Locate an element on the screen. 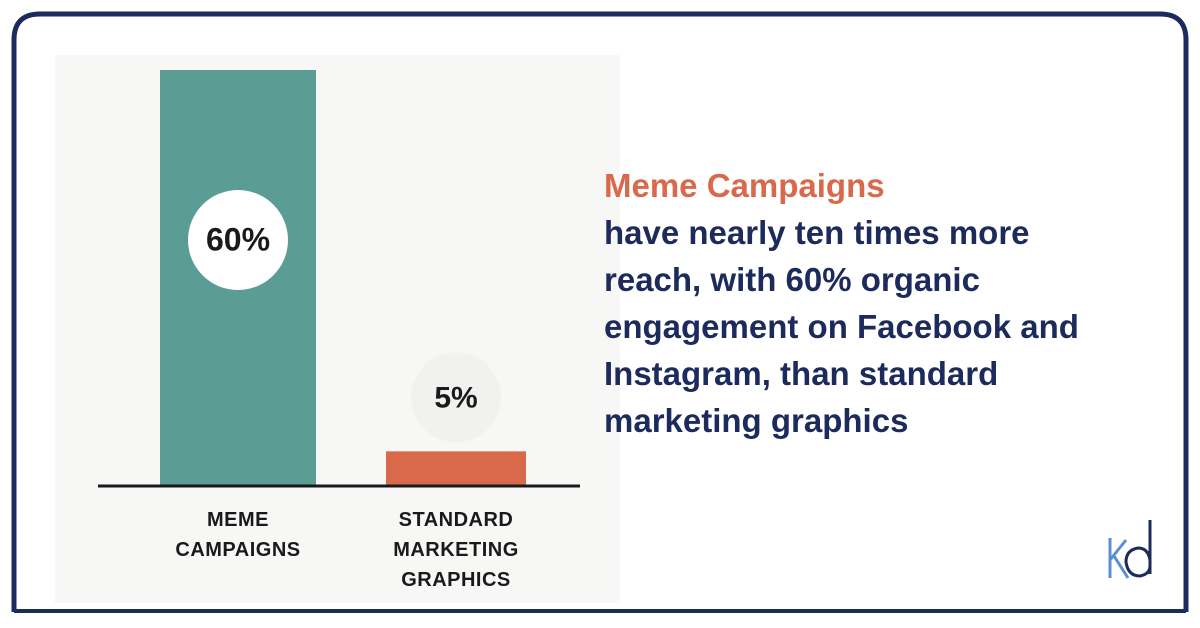 The width and height of the screenshot is (1200, 628). x-tick-label: MEME CAMPAIGNS is located at coordinates (238, 535).